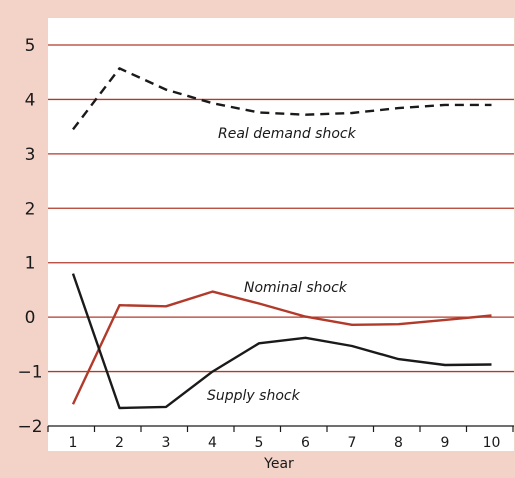 The image size is (515, 478). Describe the element at coordinates (30, 264) in the screenshot. I see `y-tick-label: 1` at that location.